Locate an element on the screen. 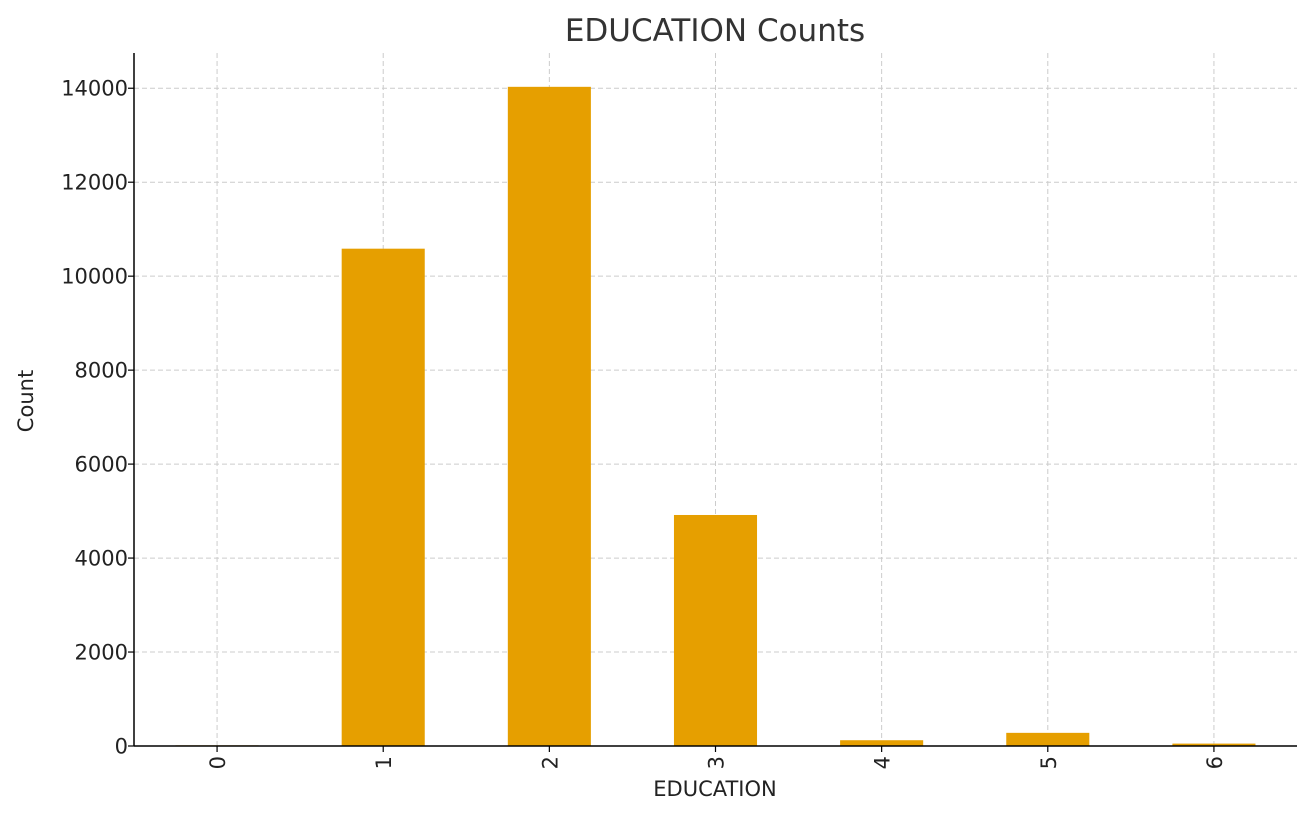  chart-title: EDUCATION Counts is located at coordinates (715, 31).